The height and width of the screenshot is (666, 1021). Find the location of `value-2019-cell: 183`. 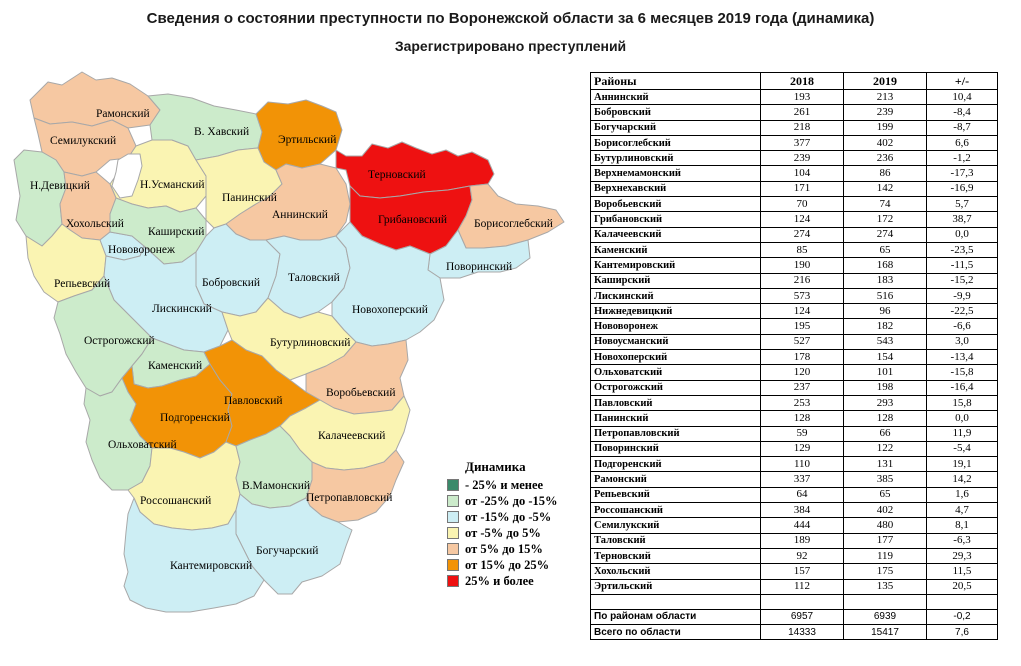

value-2019-cell: 183 is located at coordinates (885, 280).